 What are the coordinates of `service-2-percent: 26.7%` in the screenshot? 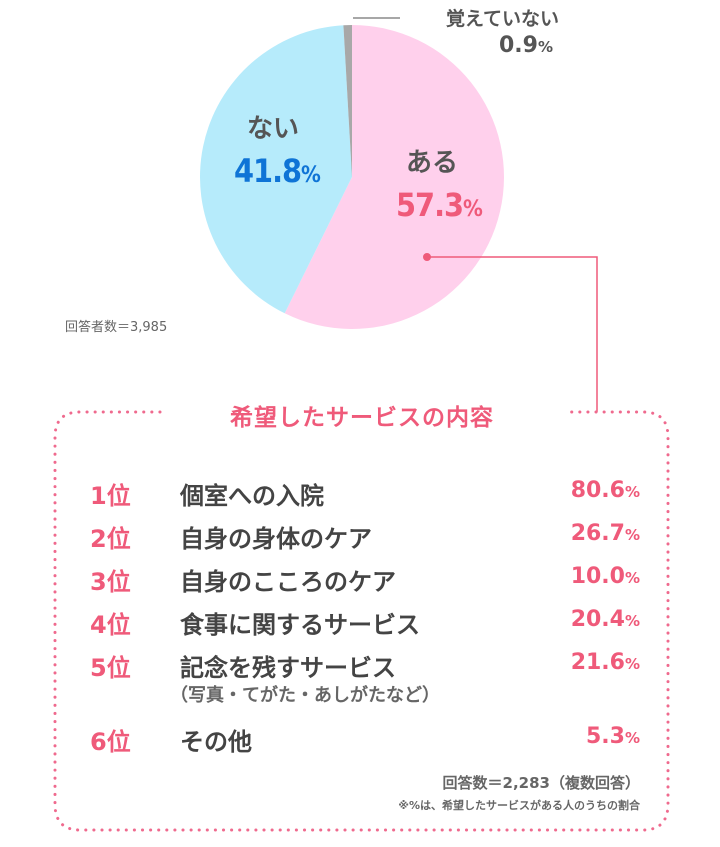 It's located at (605, 533).